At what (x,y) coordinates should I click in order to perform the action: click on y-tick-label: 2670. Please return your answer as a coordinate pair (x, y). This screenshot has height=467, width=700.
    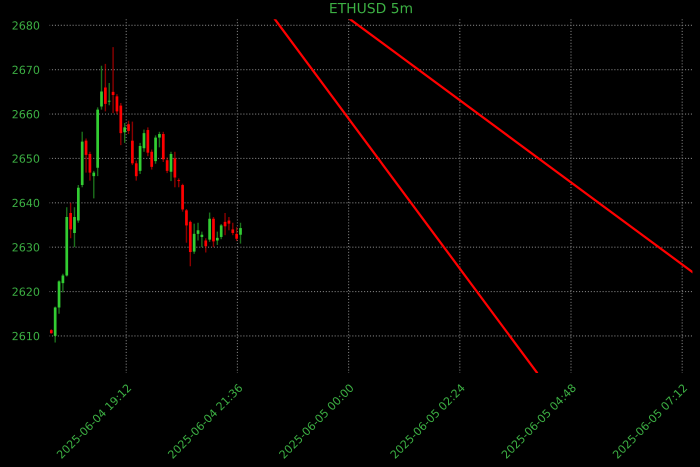
    Looking at the image, I should click on (26, 70).